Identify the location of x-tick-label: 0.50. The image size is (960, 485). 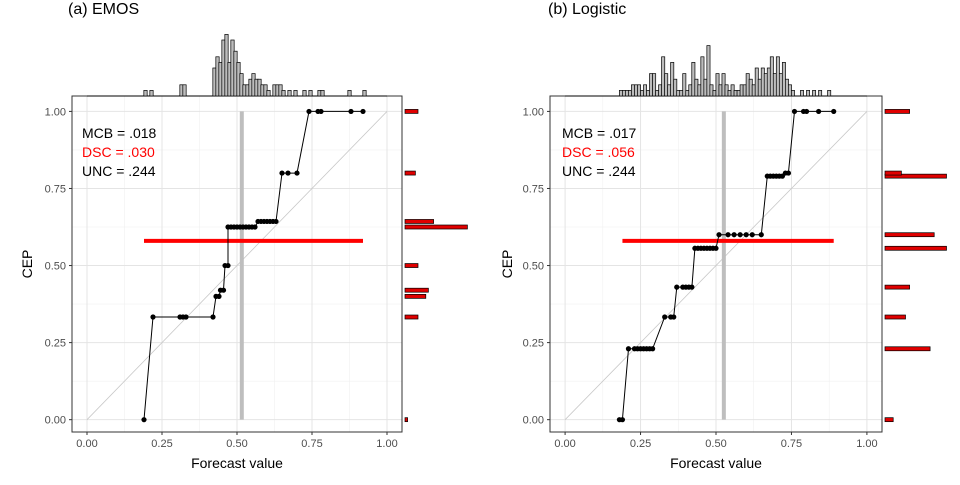
(236, 444).